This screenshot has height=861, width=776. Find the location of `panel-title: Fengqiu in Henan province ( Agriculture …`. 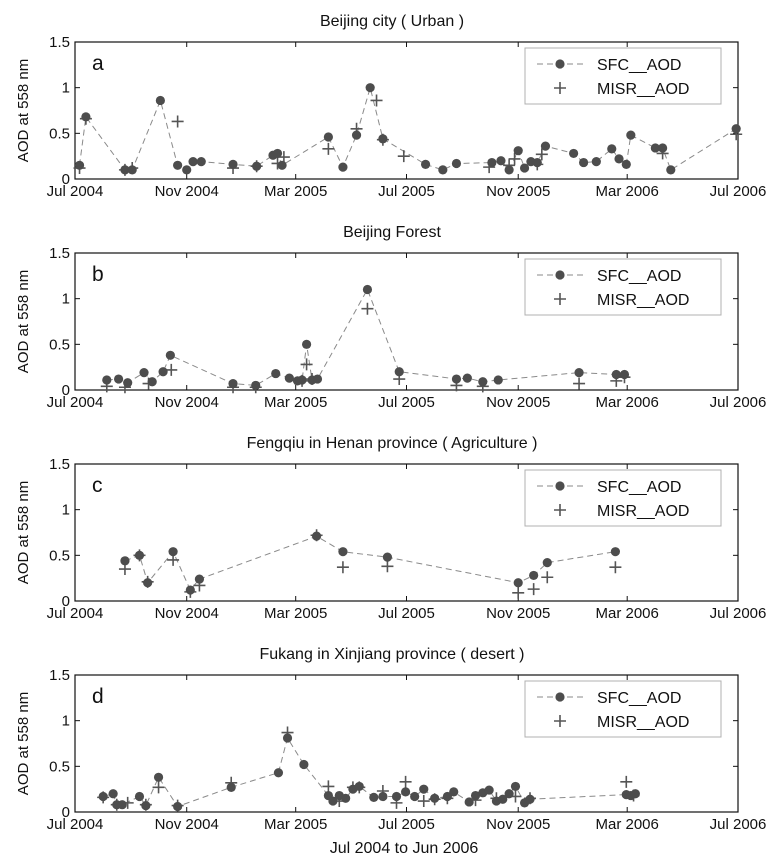

panel-title: Fengqiu in Henan province ( Agriculture … is located at coordinates (392, 443).